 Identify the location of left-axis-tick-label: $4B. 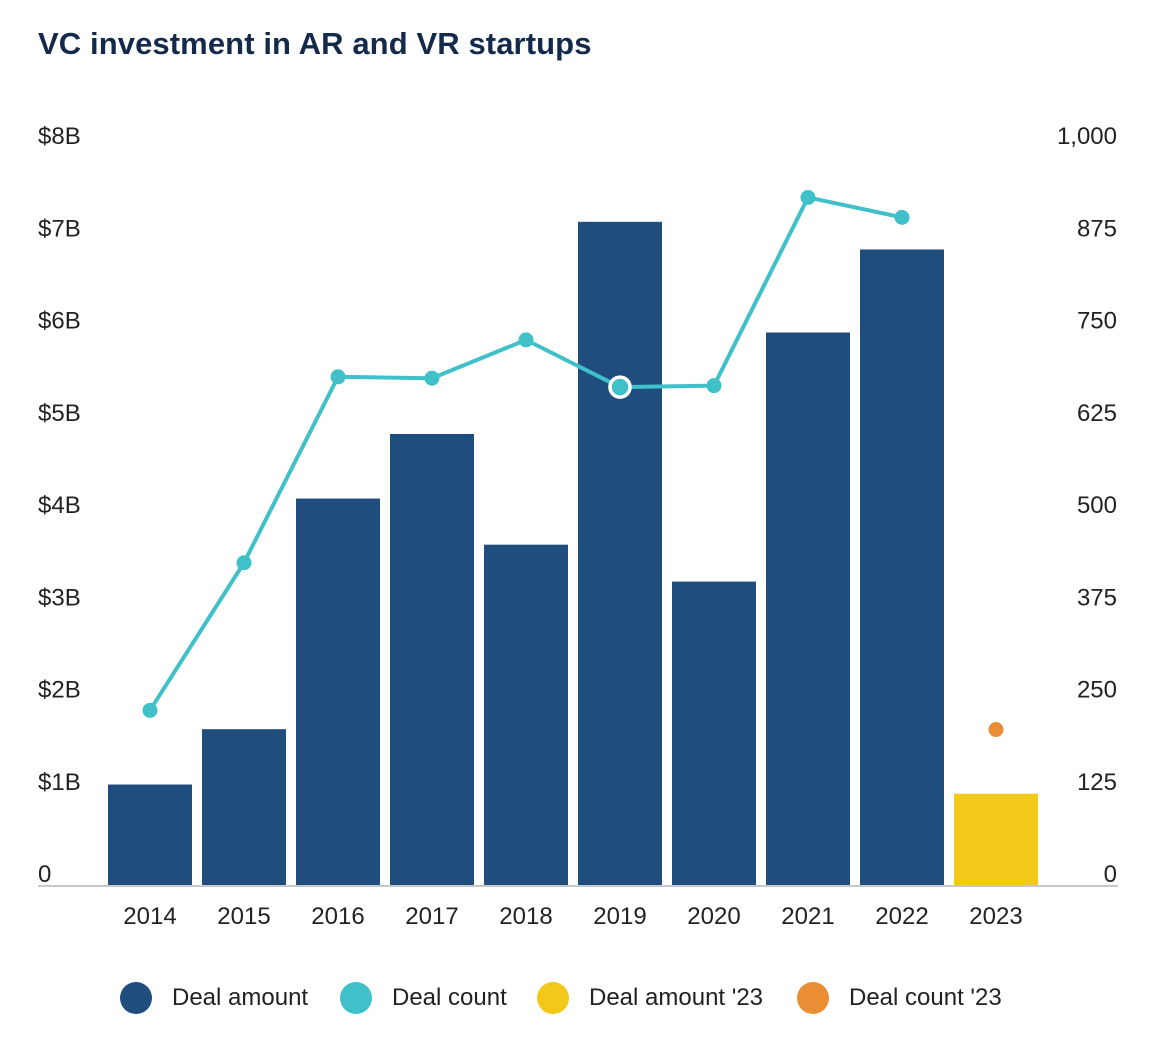
(59, 505).